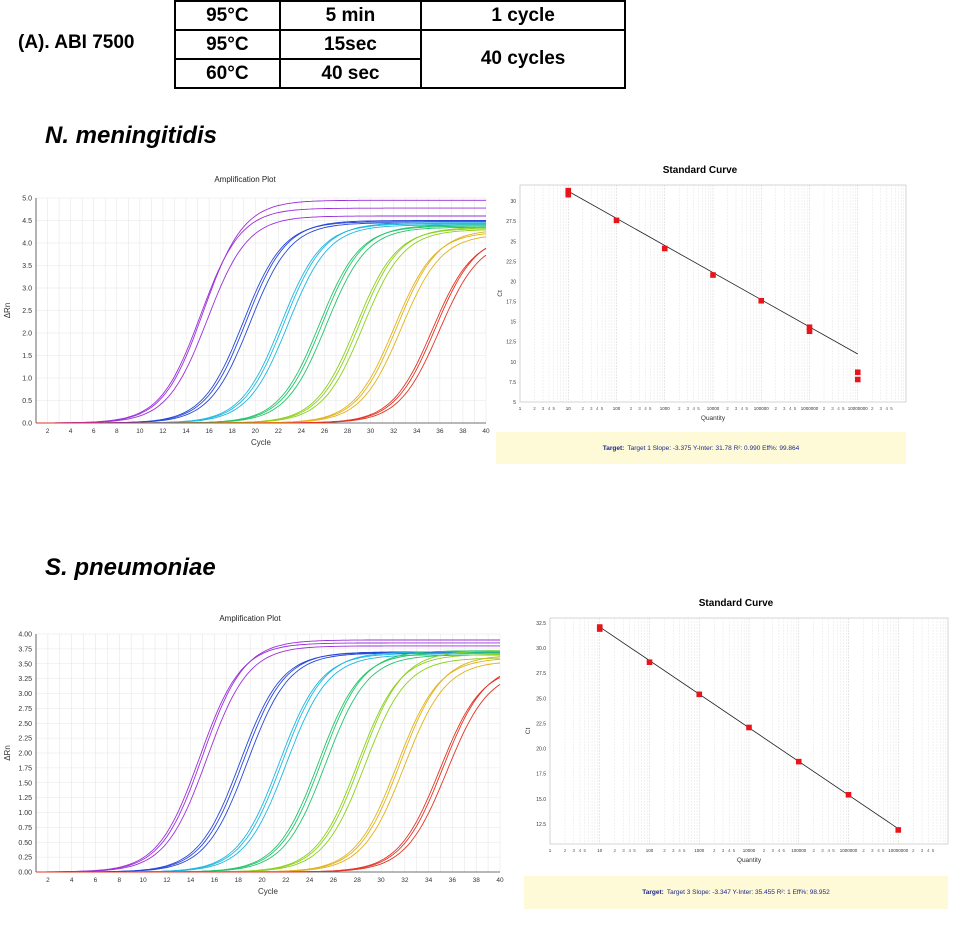 This screenshot has width=970, height=941. I want to click on x-tick-label: 34, so click(429, 880).